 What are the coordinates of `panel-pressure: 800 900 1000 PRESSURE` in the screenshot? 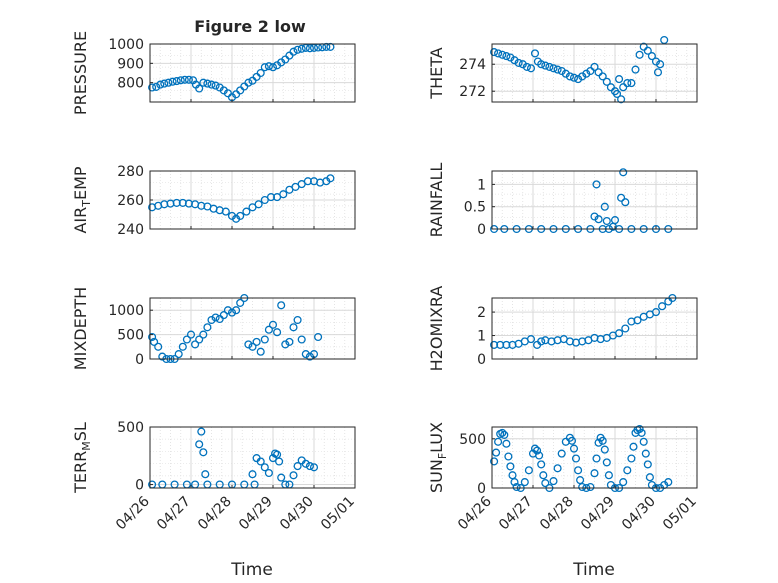 It's located at (213, 73).